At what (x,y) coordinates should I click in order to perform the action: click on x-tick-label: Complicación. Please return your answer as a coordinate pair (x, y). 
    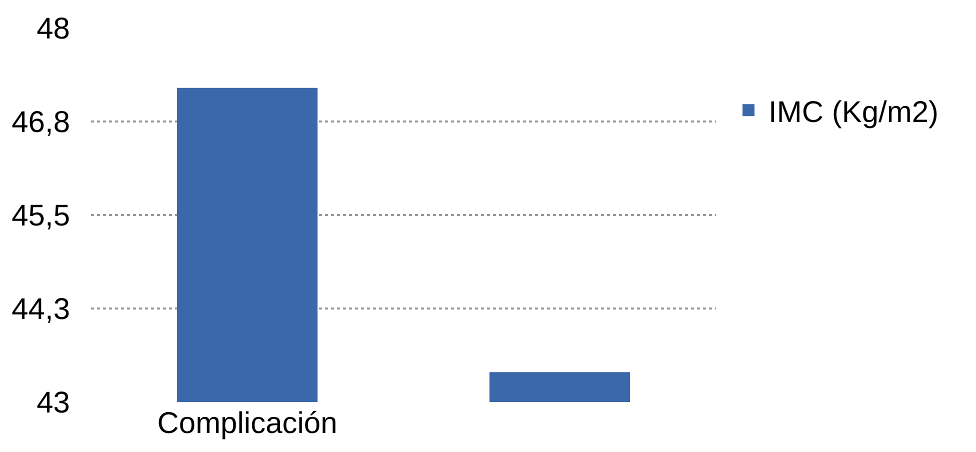
    Looking at the image, I should click on (247, 423).